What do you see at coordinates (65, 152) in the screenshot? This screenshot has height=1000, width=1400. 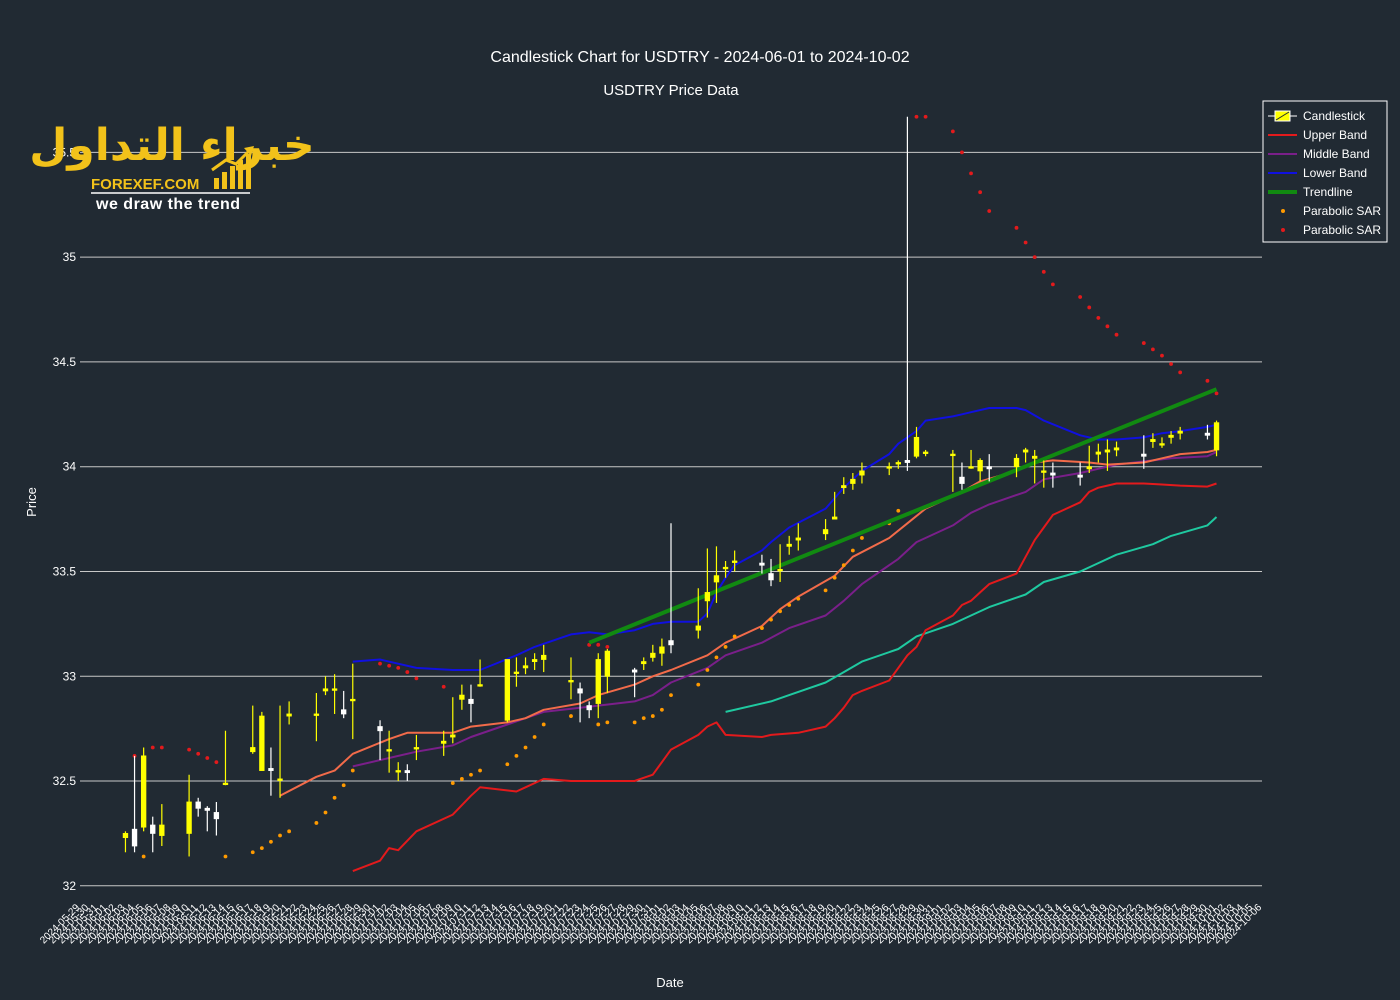 I see `y-tick-label: 35.5` at bounding box center [65, 152].